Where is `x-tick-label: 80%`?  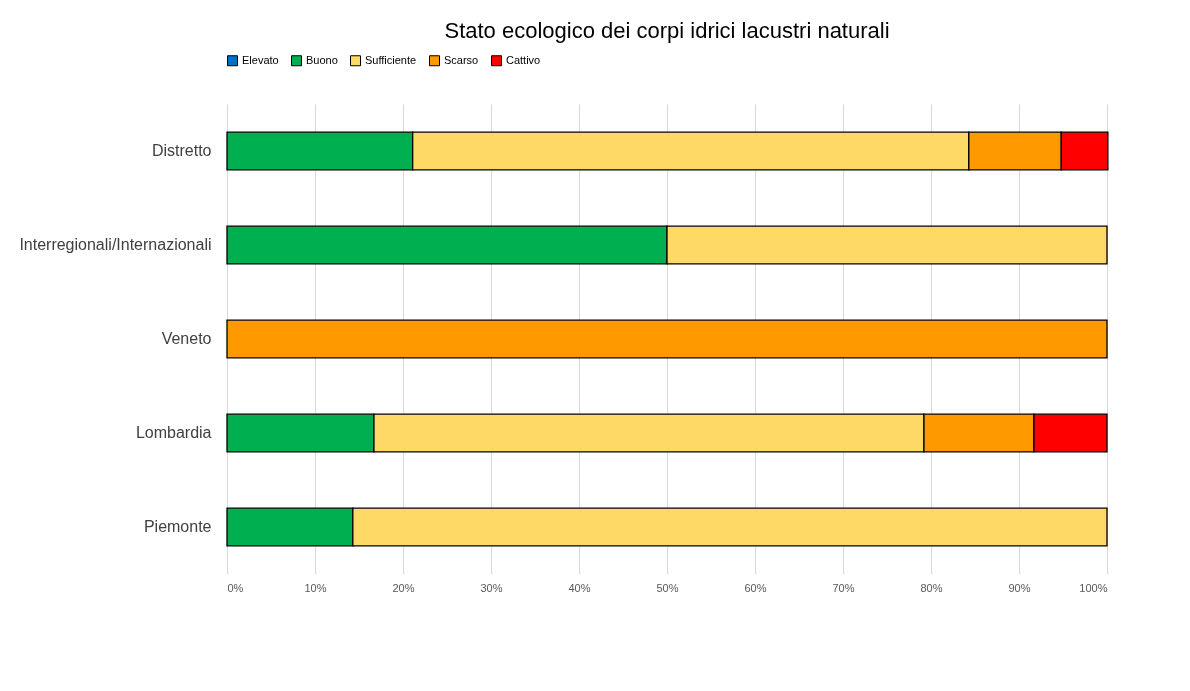 x-tick-label: 80% is located at coordinates (931, 587).